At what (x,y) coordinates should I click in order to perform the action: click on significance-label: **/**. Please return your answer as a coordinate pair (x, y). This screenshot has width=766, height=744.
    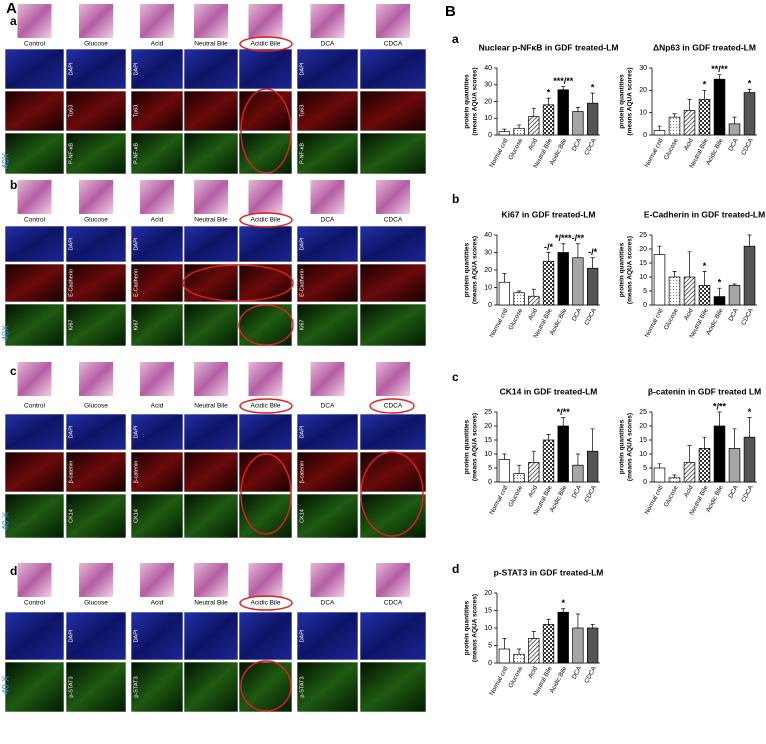
    Looking at the image, I should click on (719, 69).